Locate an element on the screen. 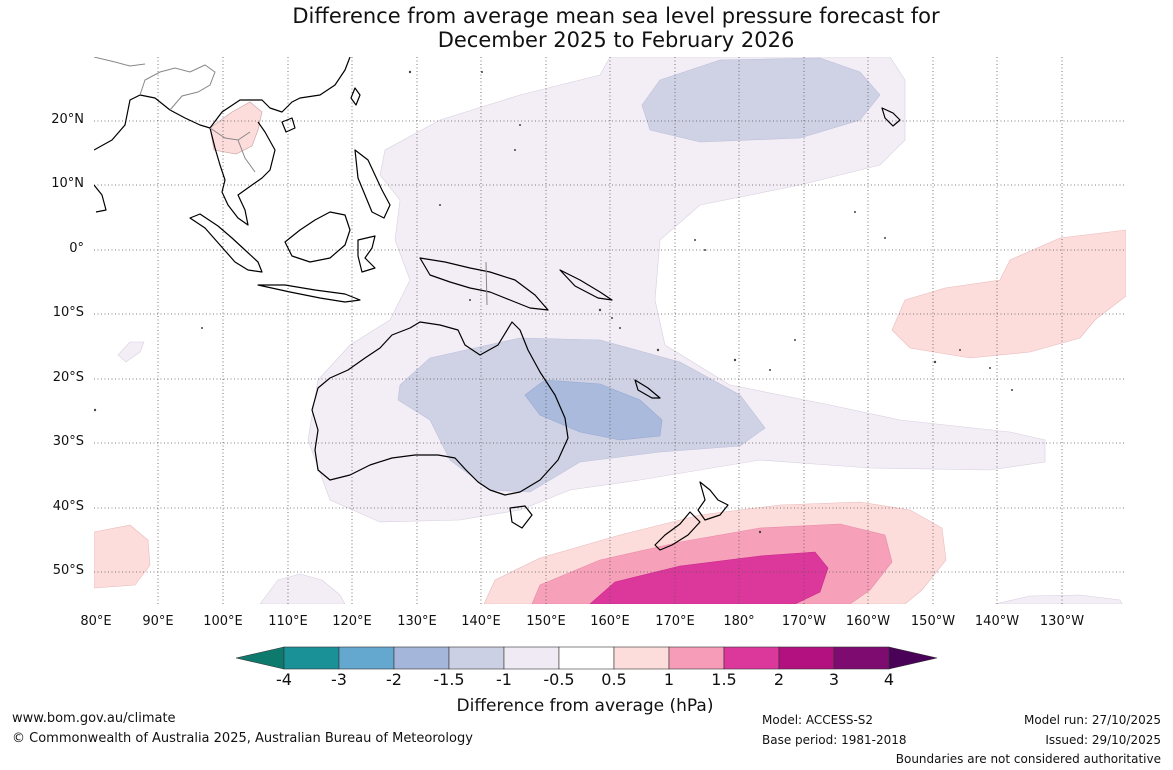 Image resolution: width=1173 pixels, height=770 pixels. lon-label-170w: 170°W is located at coordinates (804, 621).